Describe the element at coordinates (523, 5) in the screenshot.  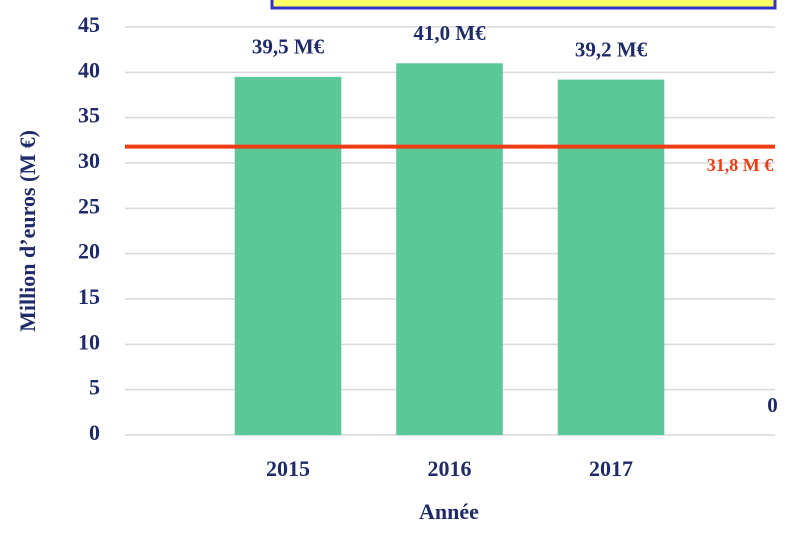
I see `title-box` at that location.